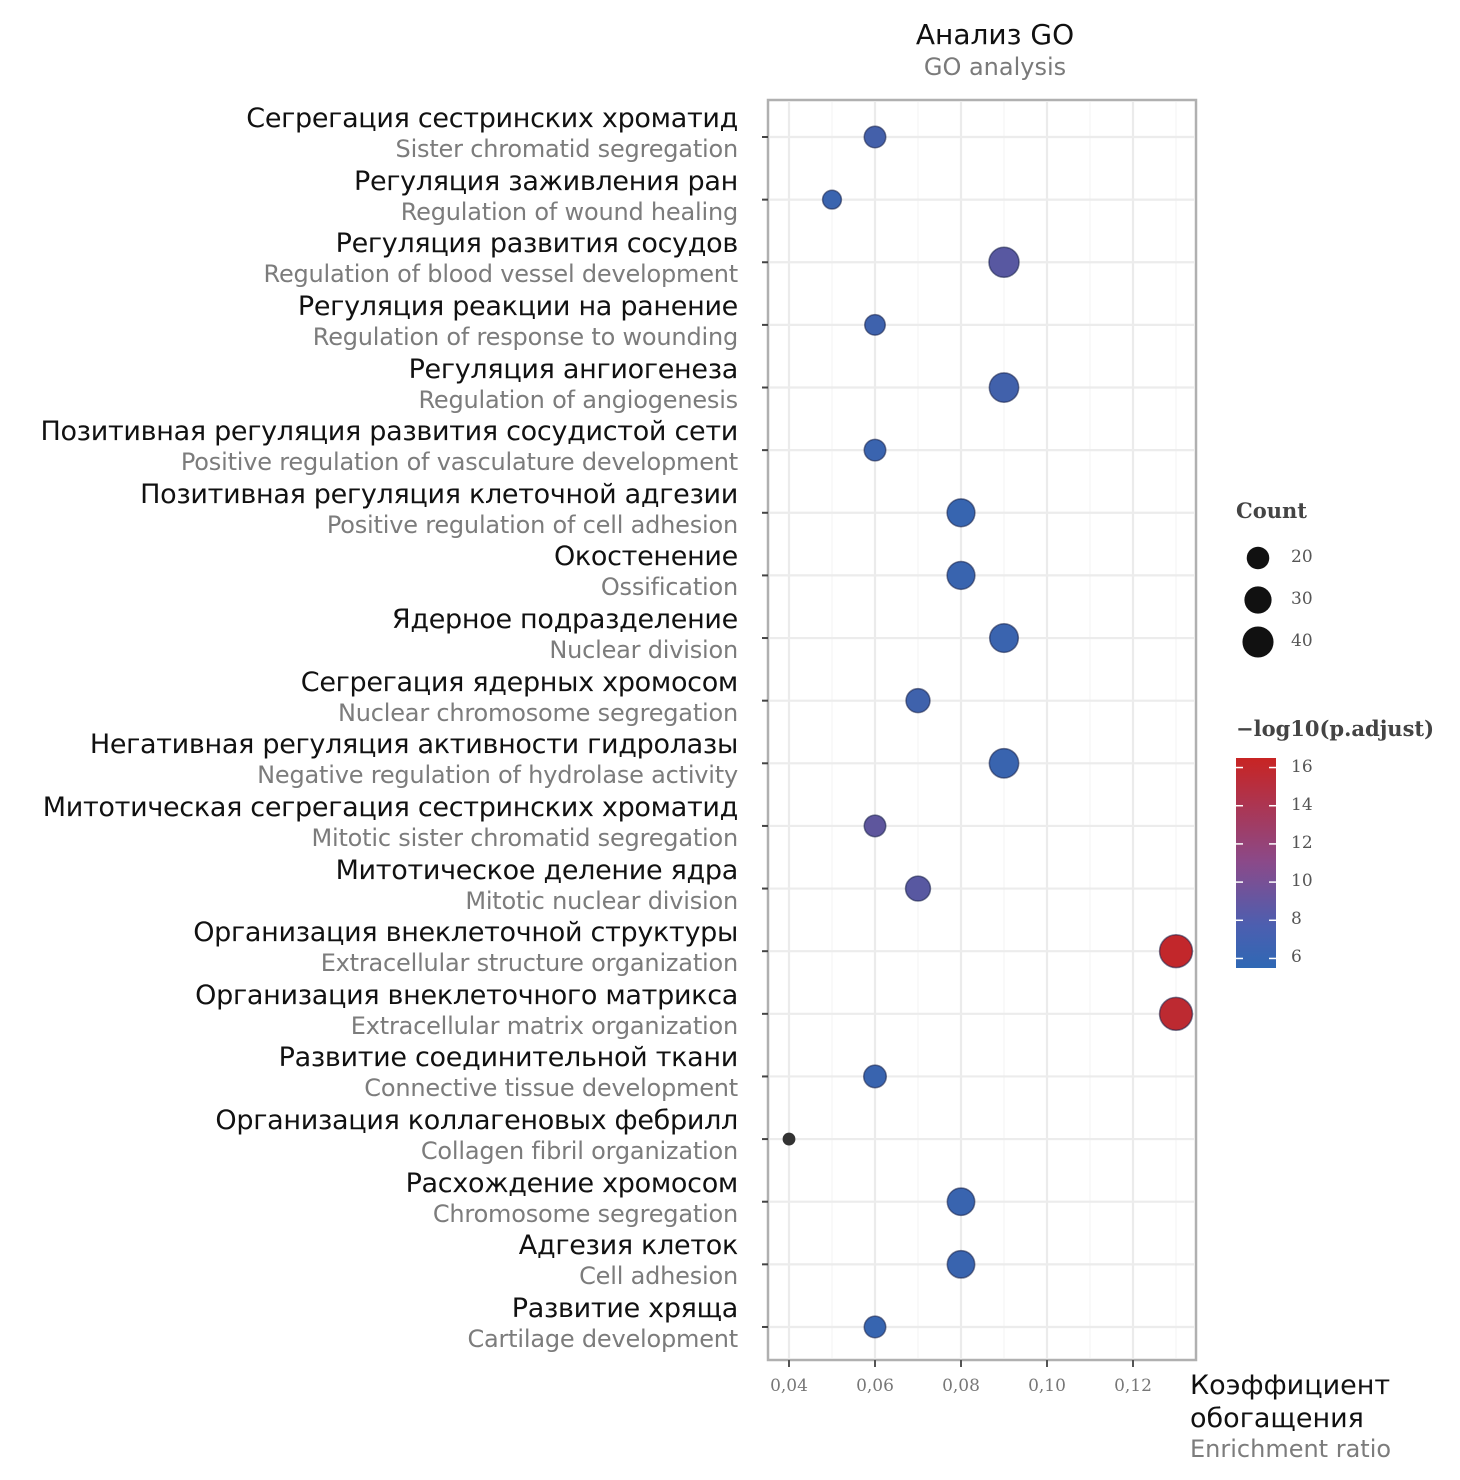 This screenshot has width=1460, height=1480. I want to click on colorbar-ticks, so click(1256, 863).